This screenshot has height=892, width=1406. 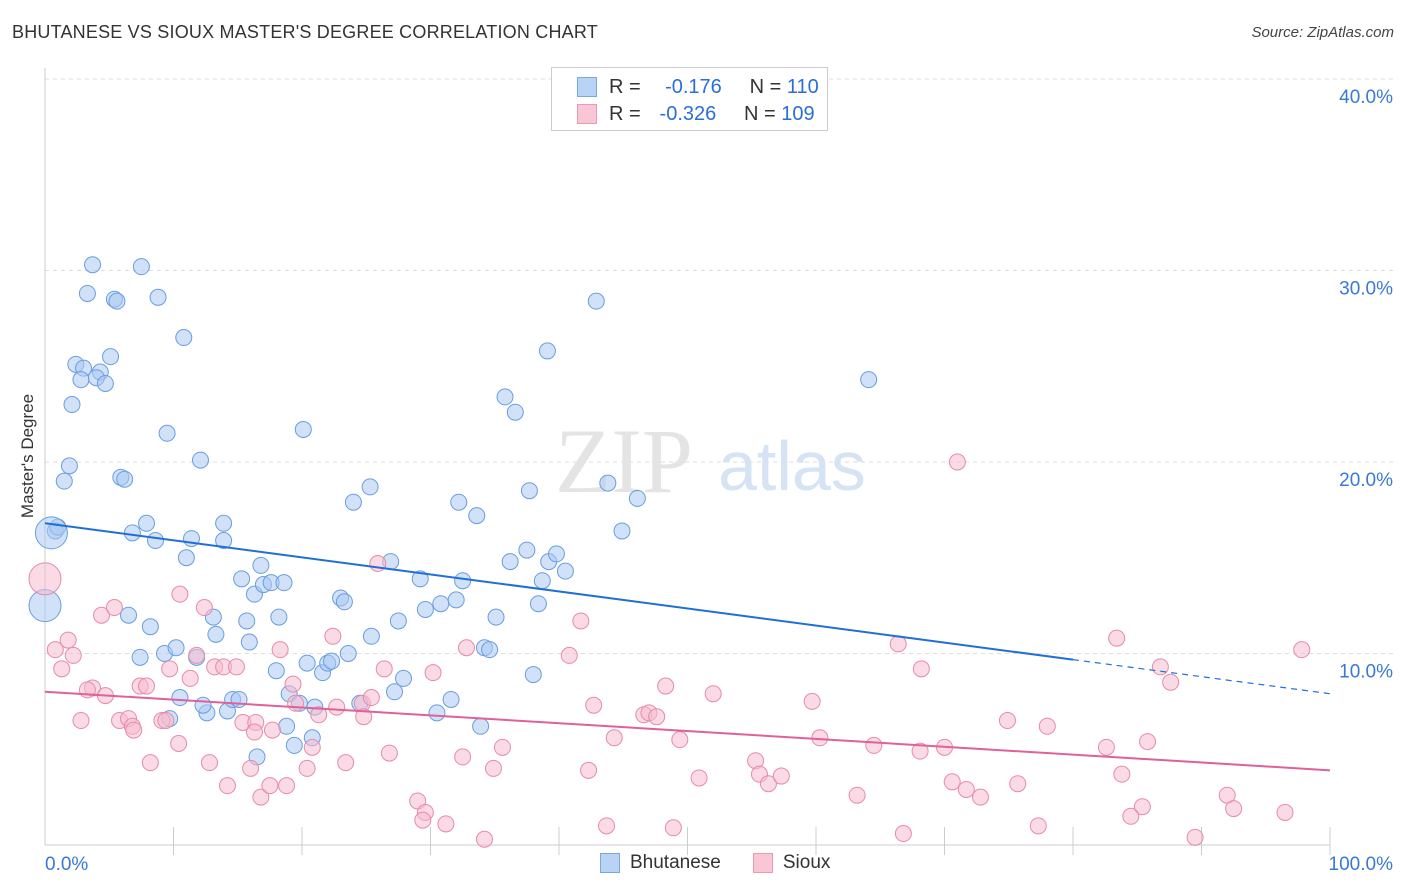 I want to click on chart-source: Source: ZipAtlas.com, so click(x=1322, y=32).